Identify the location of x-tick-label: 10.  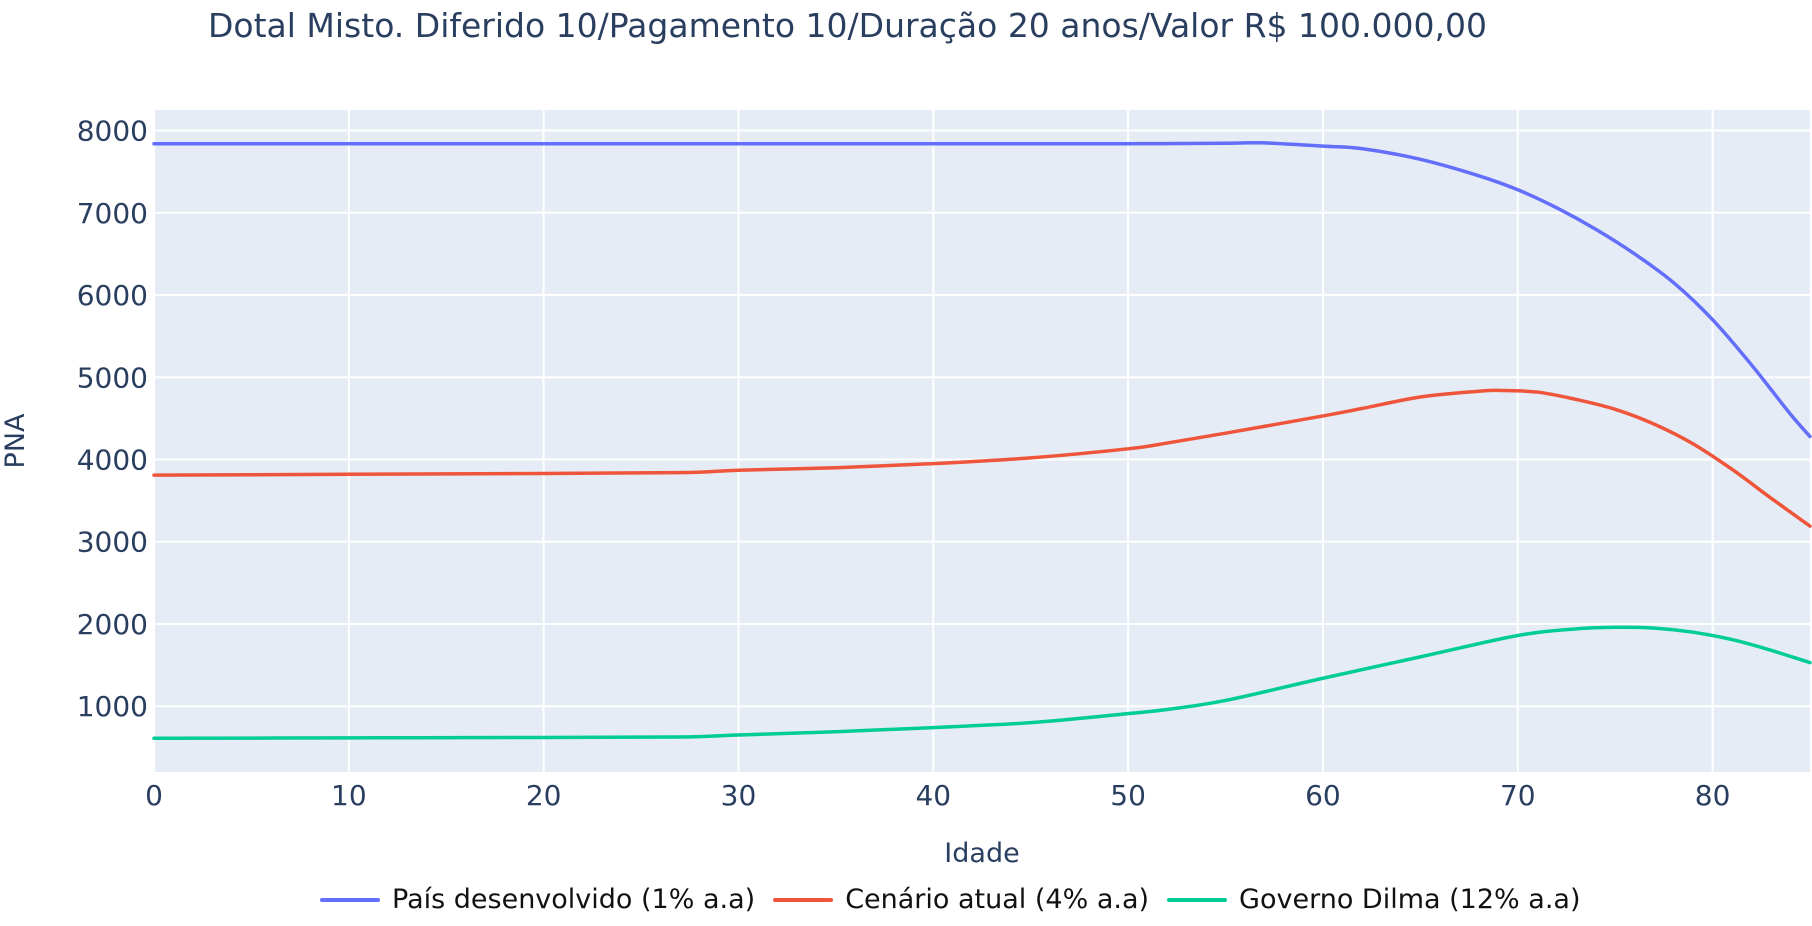
(349, 795).